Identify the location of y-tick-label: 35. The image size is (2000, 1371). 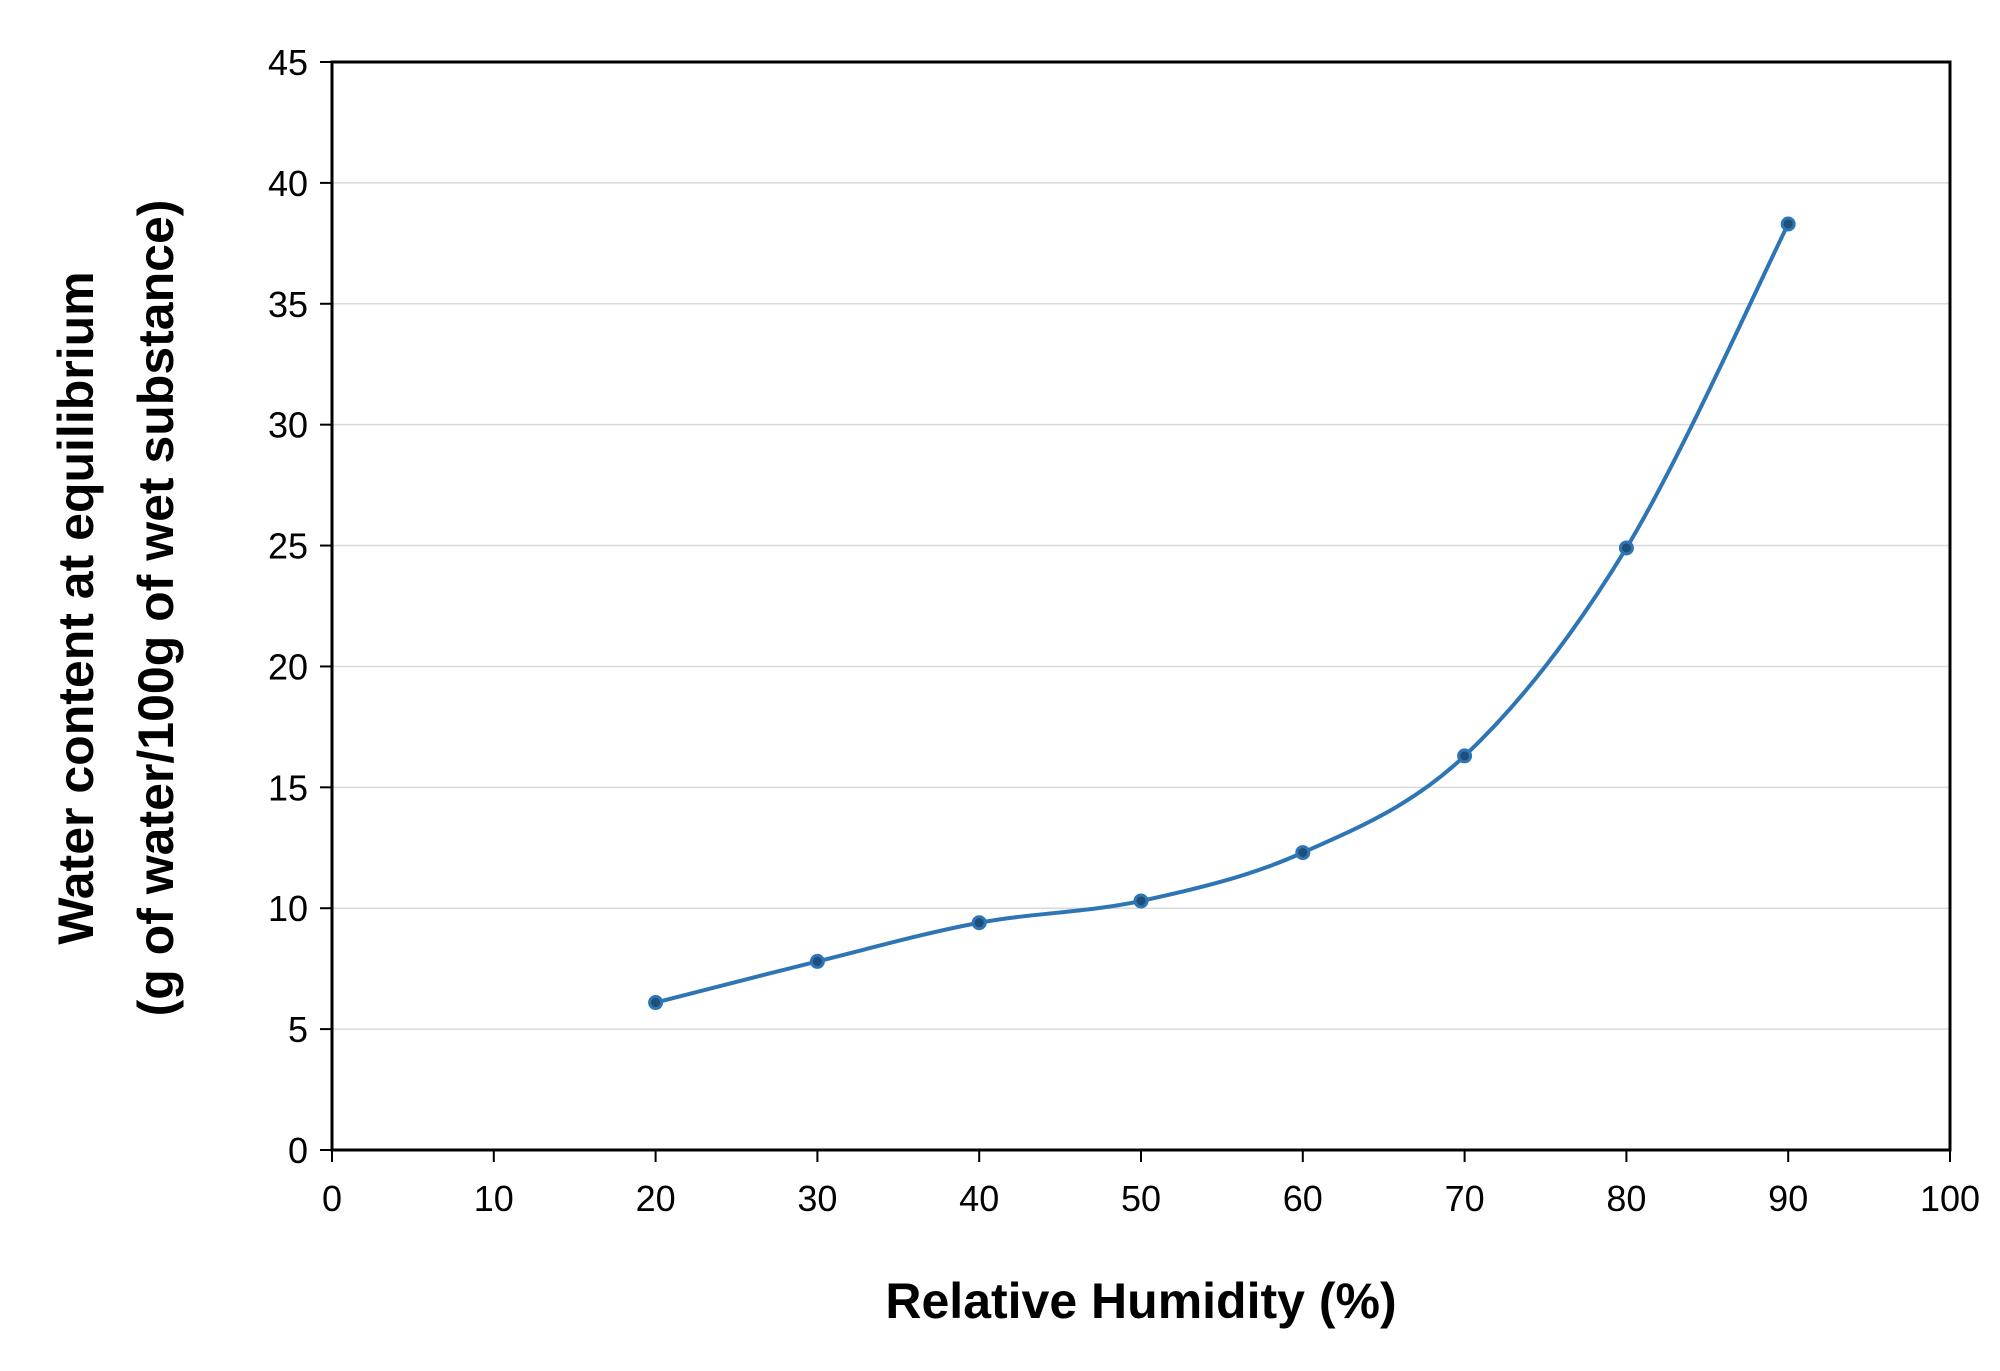
(288, 304).